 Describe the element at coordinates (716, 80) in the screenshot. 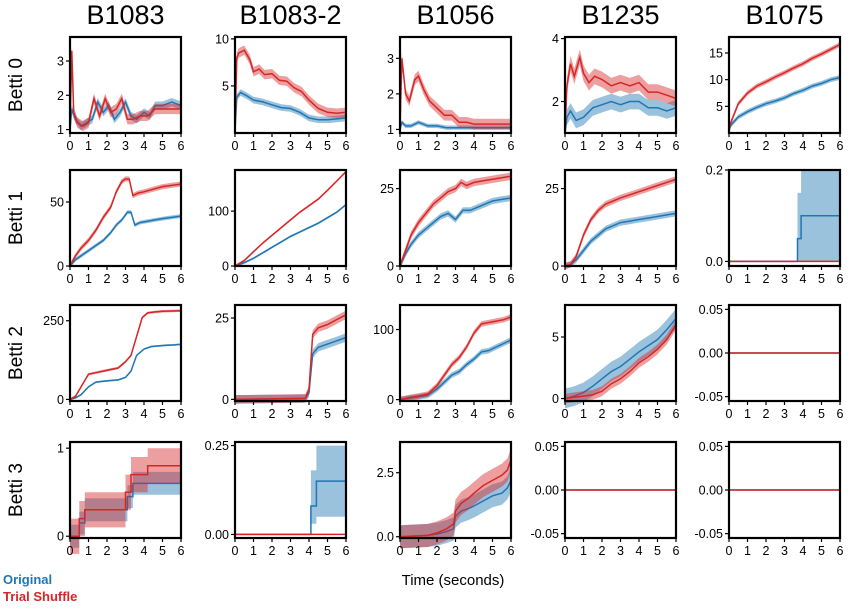

I see `y-tick-label: 10` at that location.